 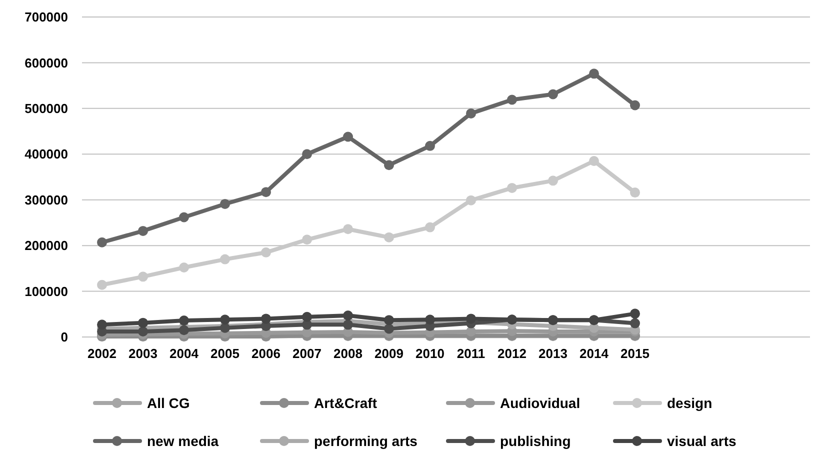 What do you see at coordinates (168, 402) in the screenshot?
I see `legend-label: All CG` at bounding box center [168, 402].